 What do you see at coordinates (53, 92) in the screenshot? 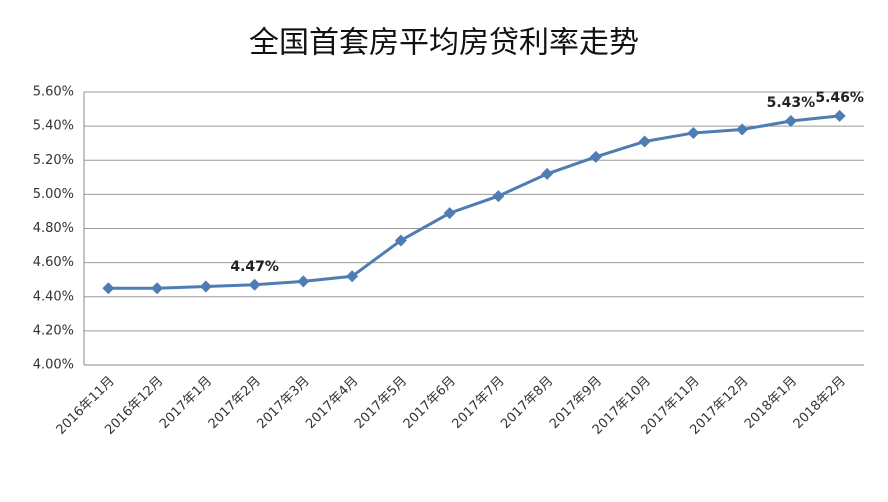
I see `y-tick-label: 5.60%` at bounding box center [53, 92].